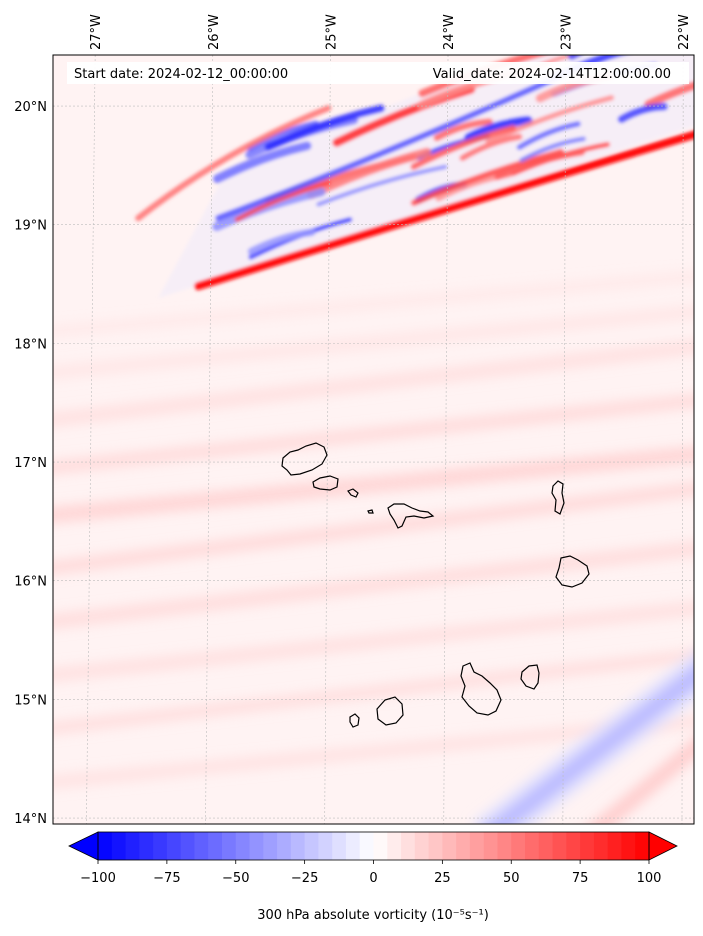  What do you see at coordinates (530, 677) in the screenshot?
I see `island-maio` at bounding box center [530, 677].